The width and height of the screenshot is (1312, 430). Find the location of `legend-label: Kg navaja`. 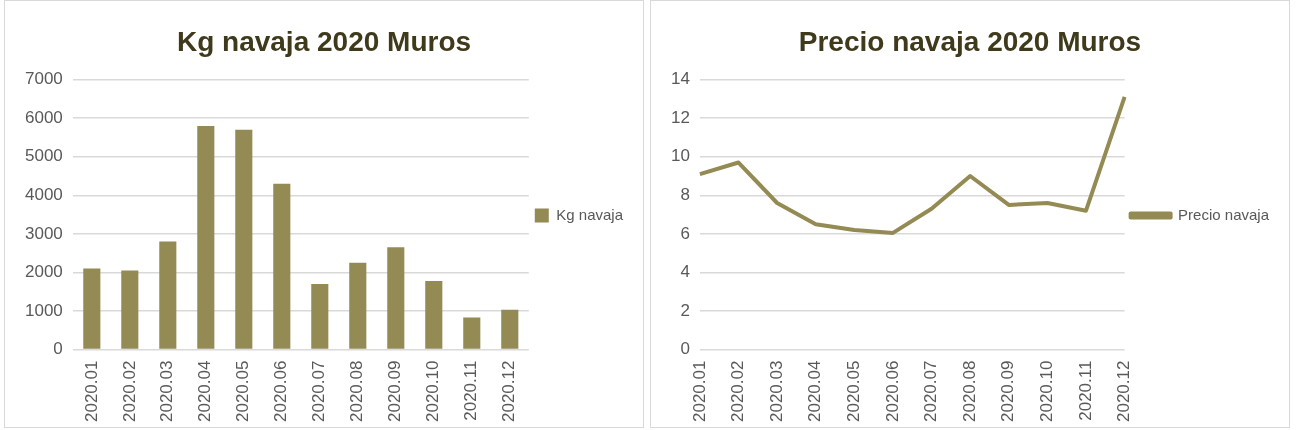

legend-label: Kg navaja is located at coordinates (590, 214).